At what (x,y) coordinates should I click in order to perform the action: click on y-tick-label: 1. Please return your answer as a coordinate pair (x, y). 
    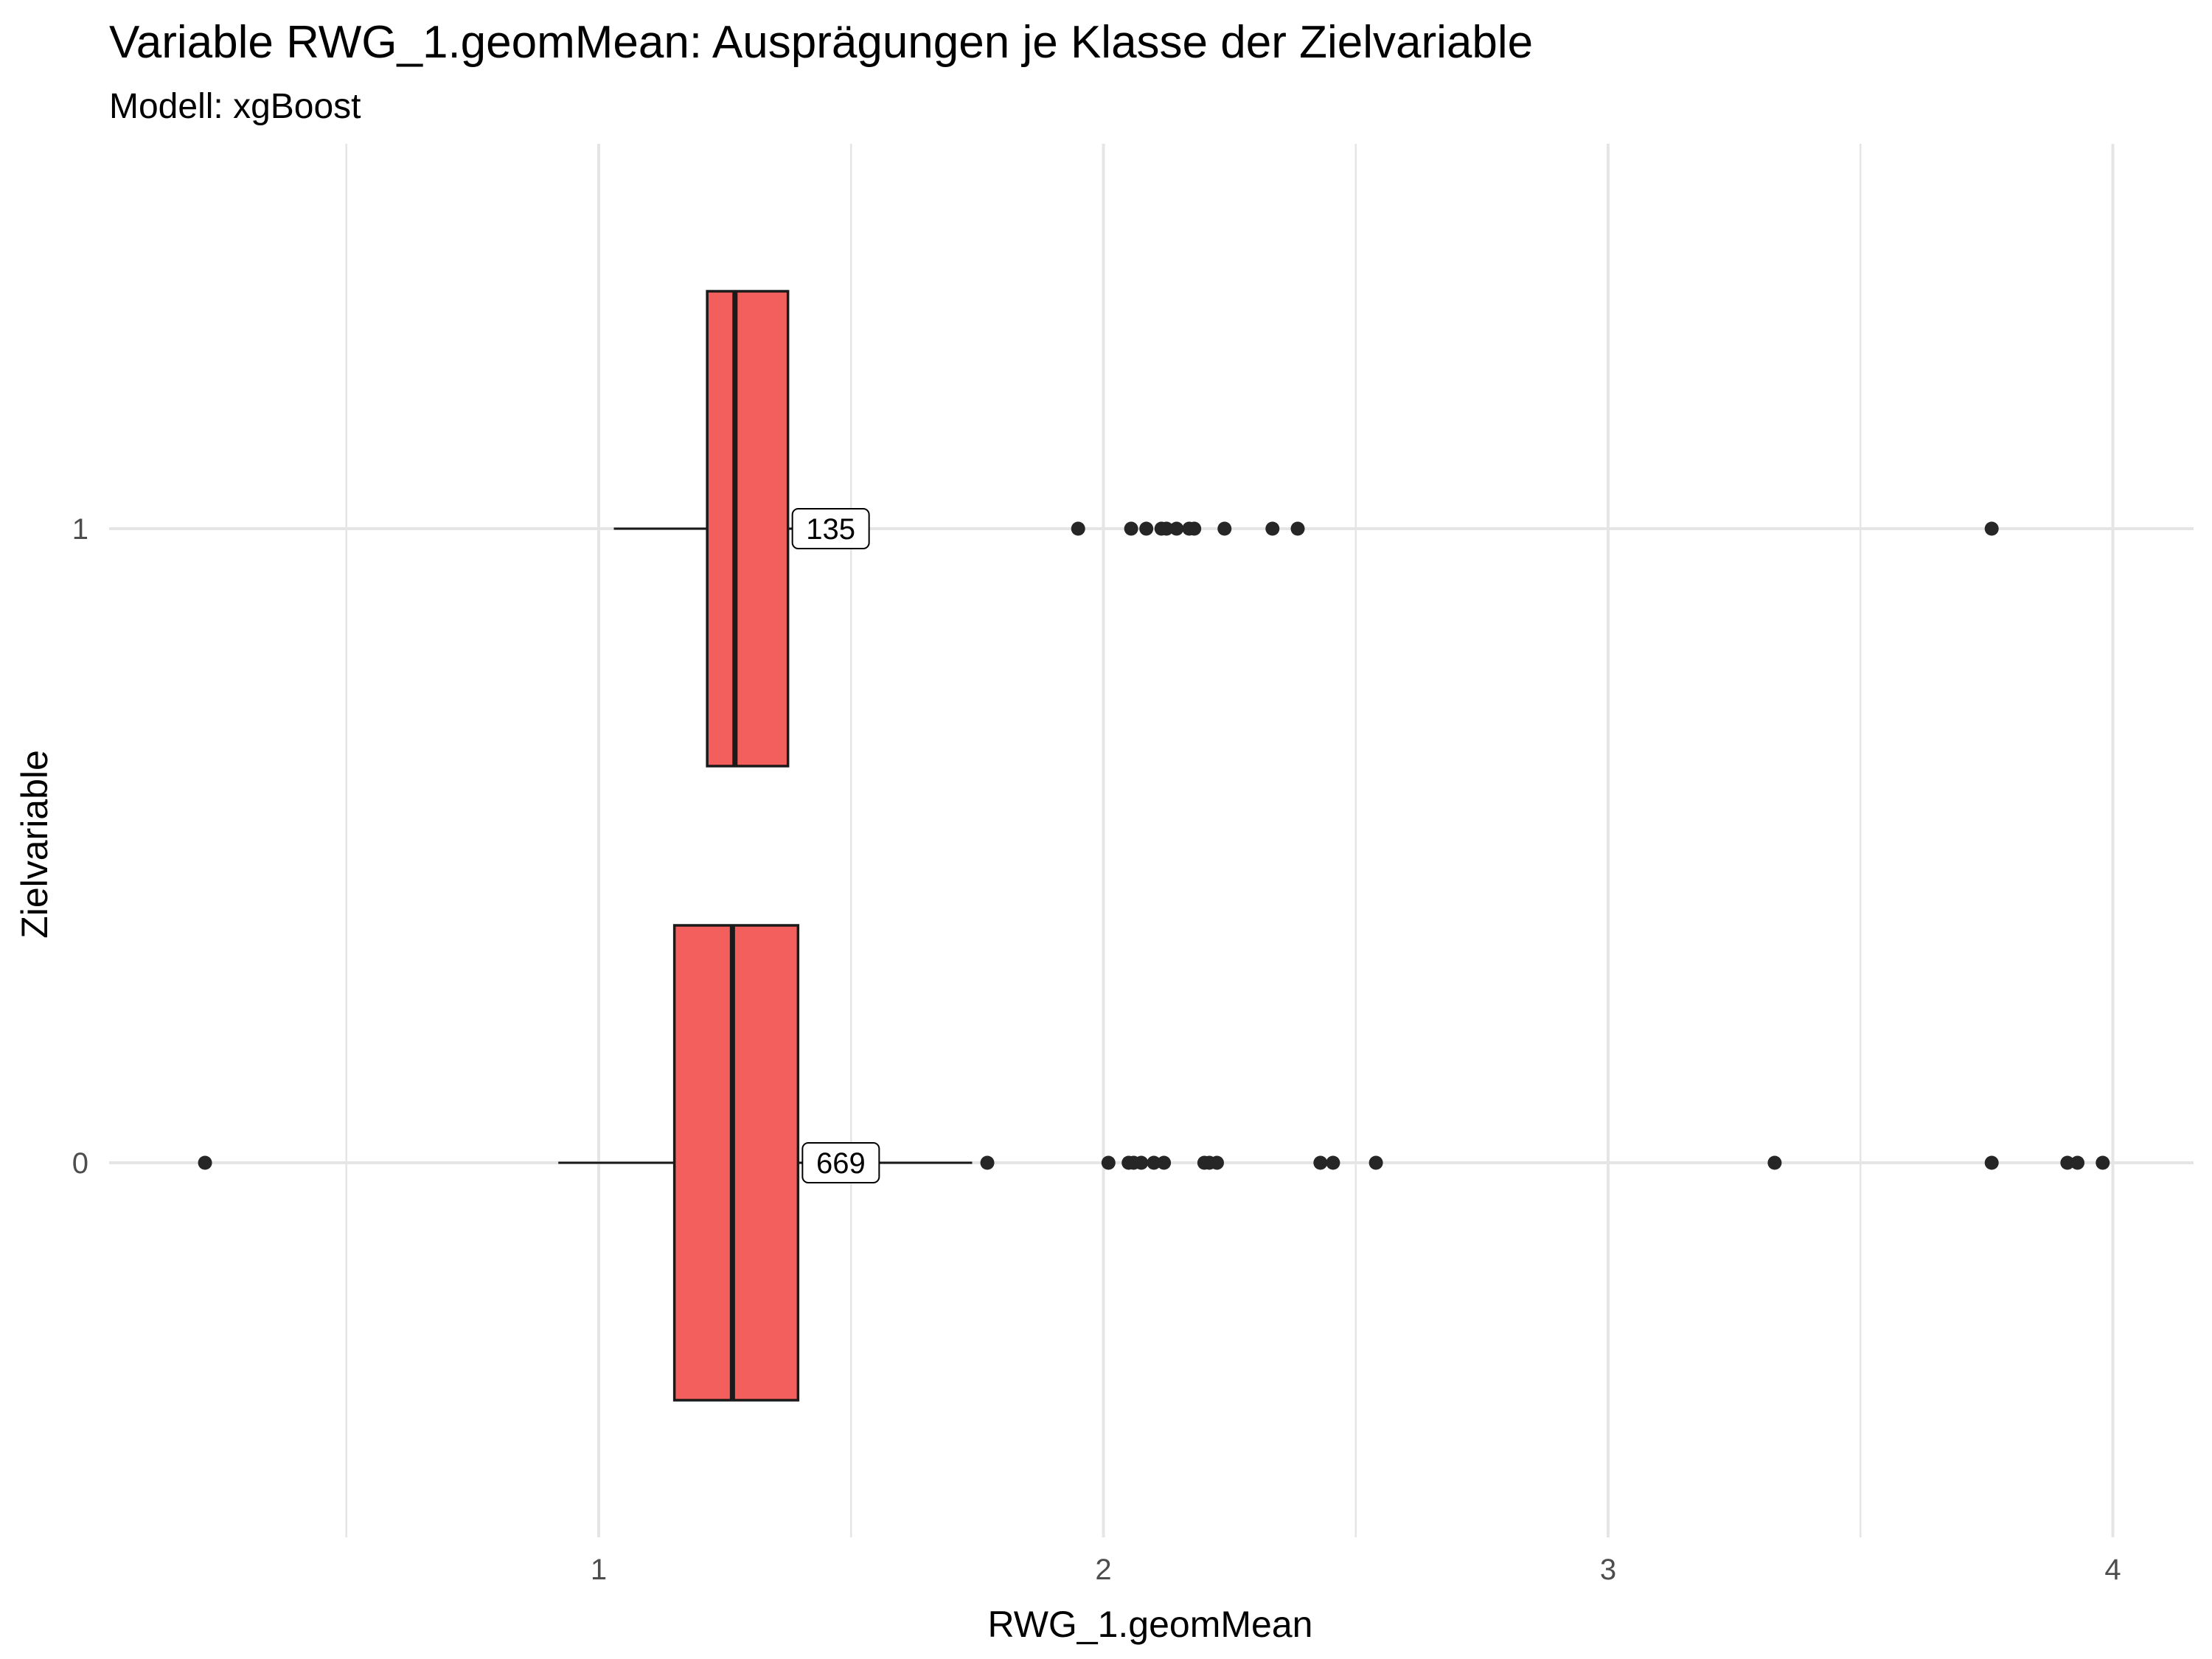
    Looking at the image, I should click on (80, 529).